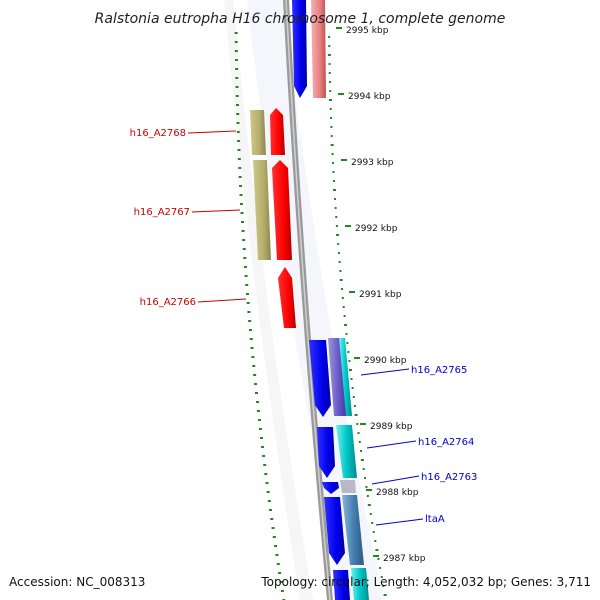 Image resolution: width=600 pixels, height=600 pixels. Describe the element at coordinates (376, 229) in the screenshot. I see `scale-label: 2992 kbp` at that location.